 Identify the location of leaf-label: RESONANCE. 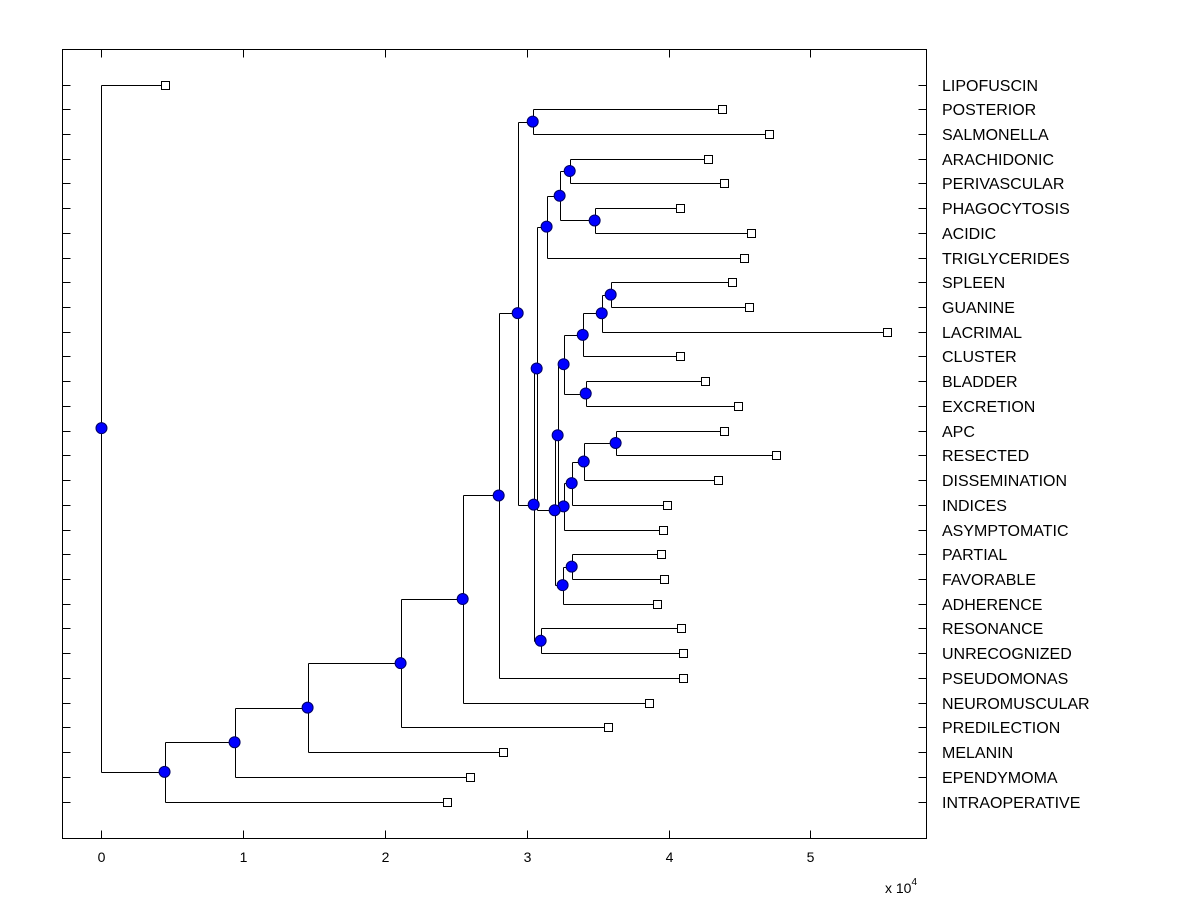
(992, 629).